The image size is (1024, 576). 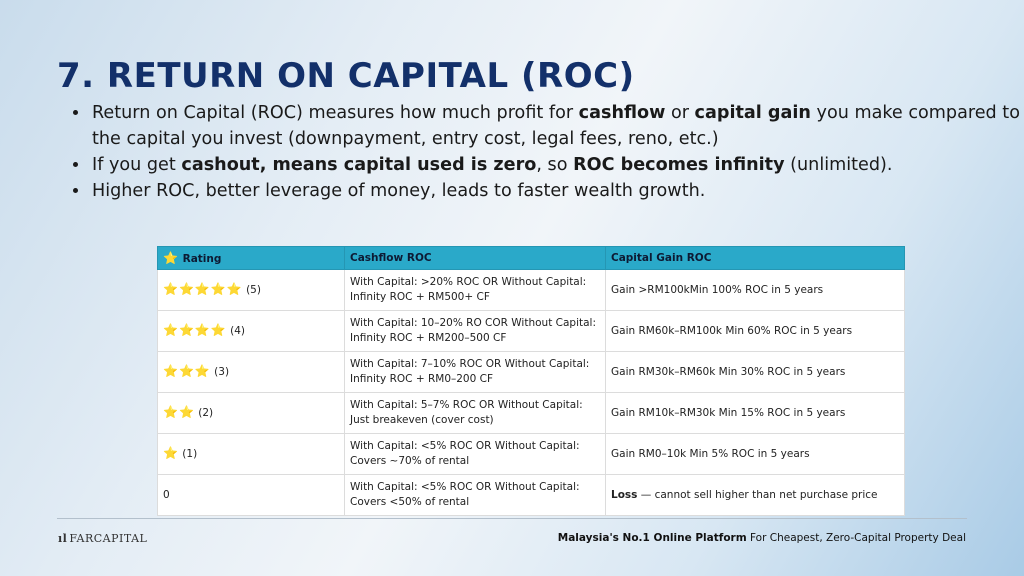 I want to click on bullet-bold-cashflow: cashflow, so click(x=622, y=113).